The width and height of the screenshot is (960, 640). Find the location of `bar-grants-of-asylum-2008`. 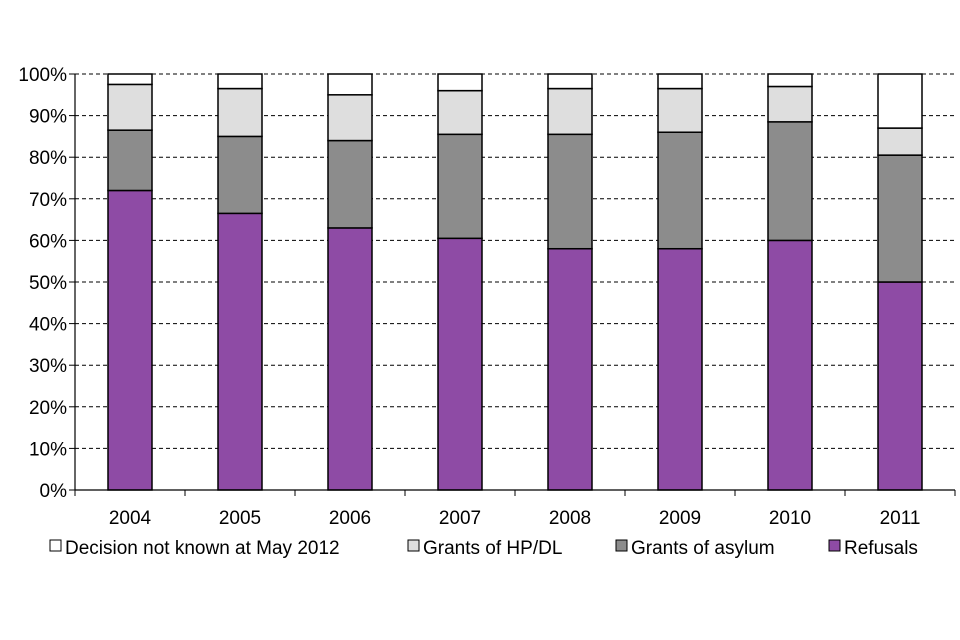

bar-grants-of-asylum-2008 is located at coordinates (570, 191).